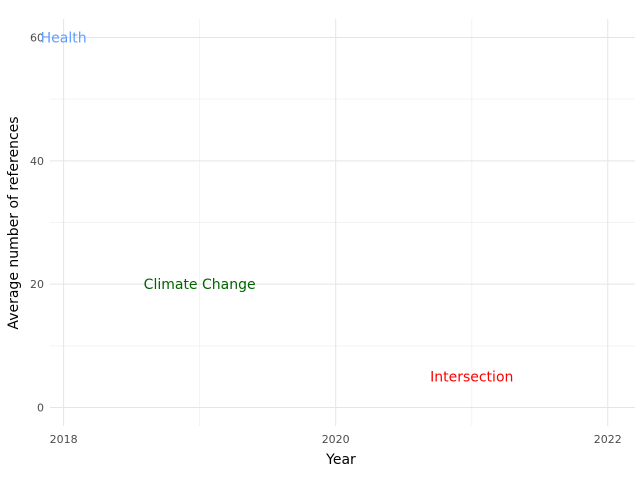 The width and height of the screenshot is (640, 480). I want to click on y-tick-label: 20, so click(37, 284).